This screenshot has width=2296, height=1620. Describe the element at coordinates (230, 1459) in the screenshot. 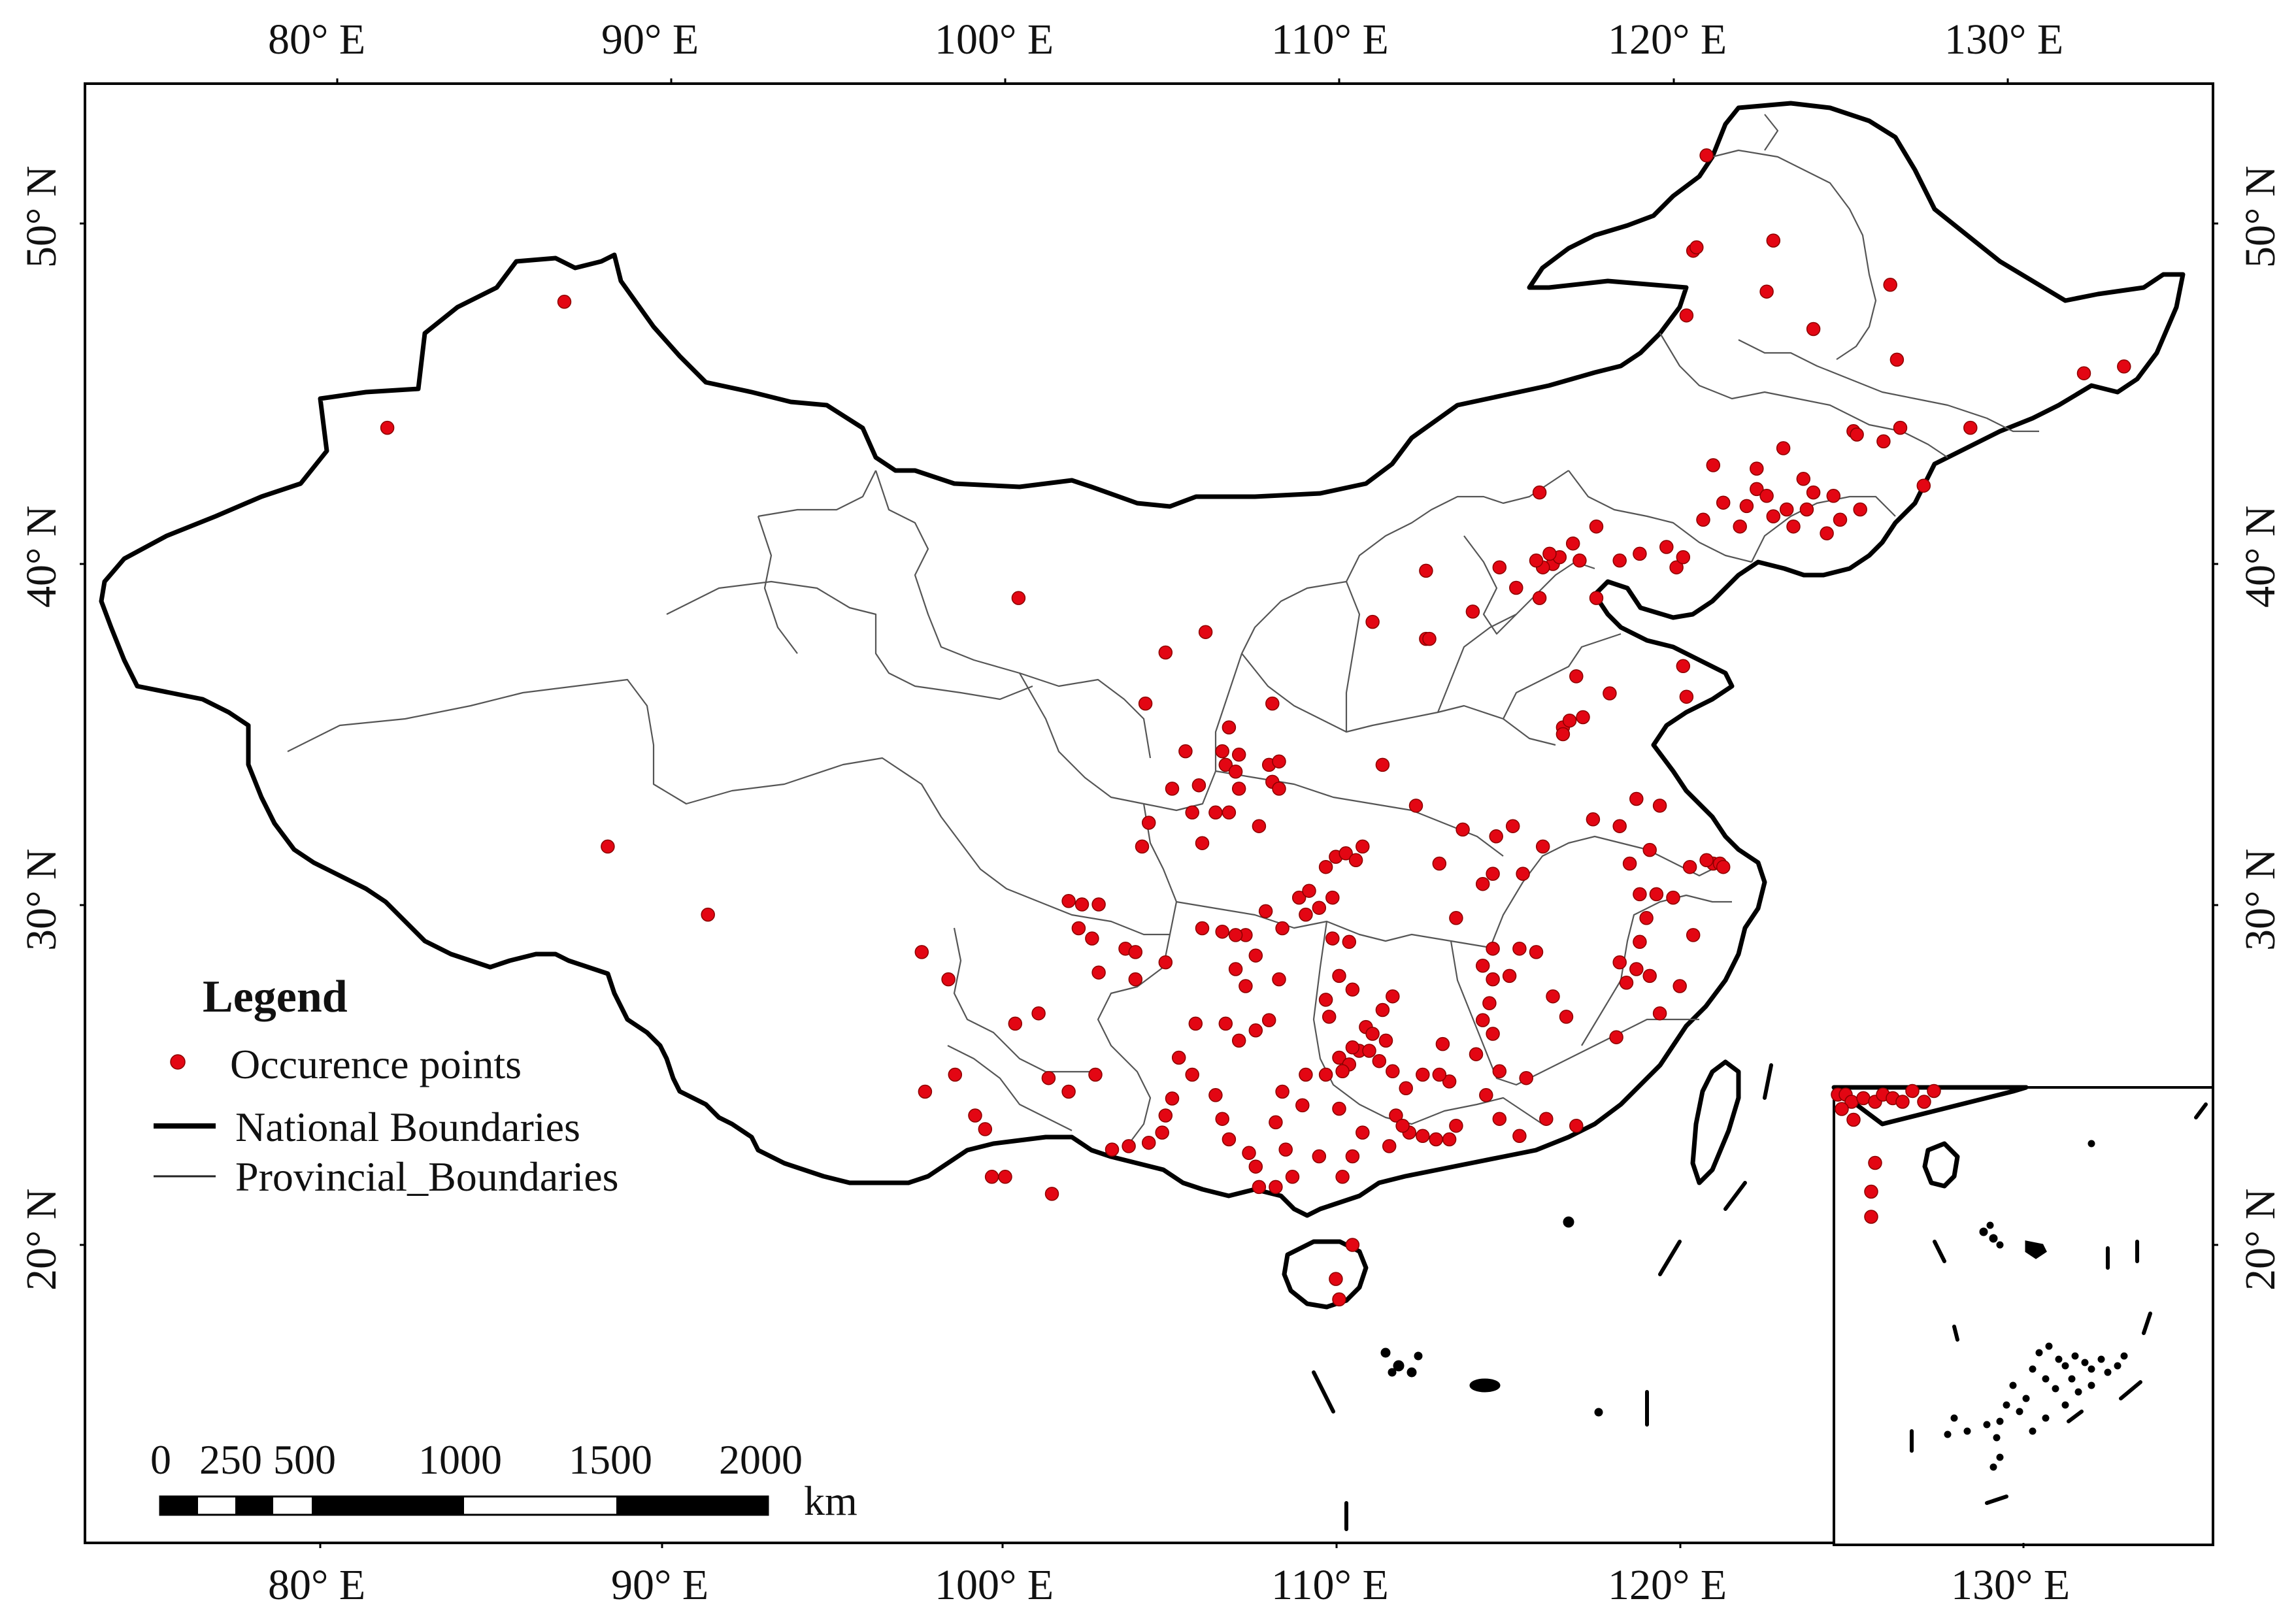

I see `scale-label-250: 250` at that location.